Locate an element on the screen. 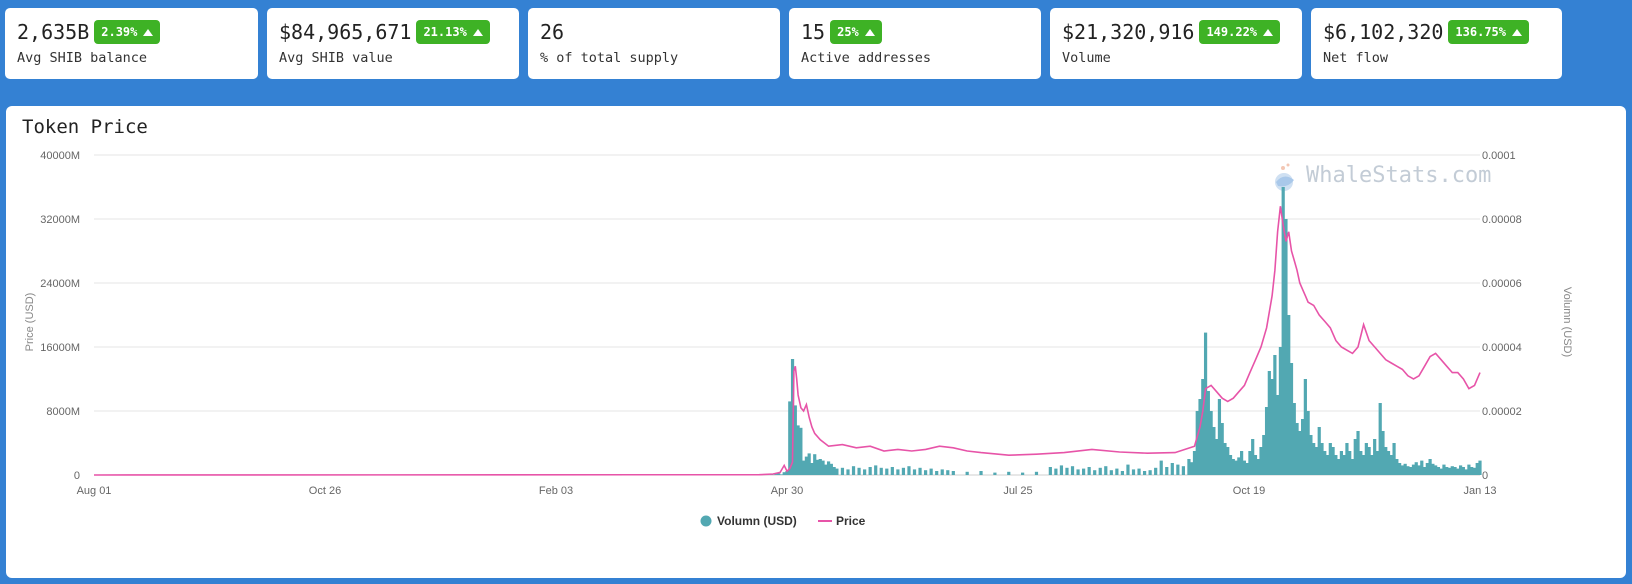  left-axis-title: Price (USD) is located at coordinates (30, 322).